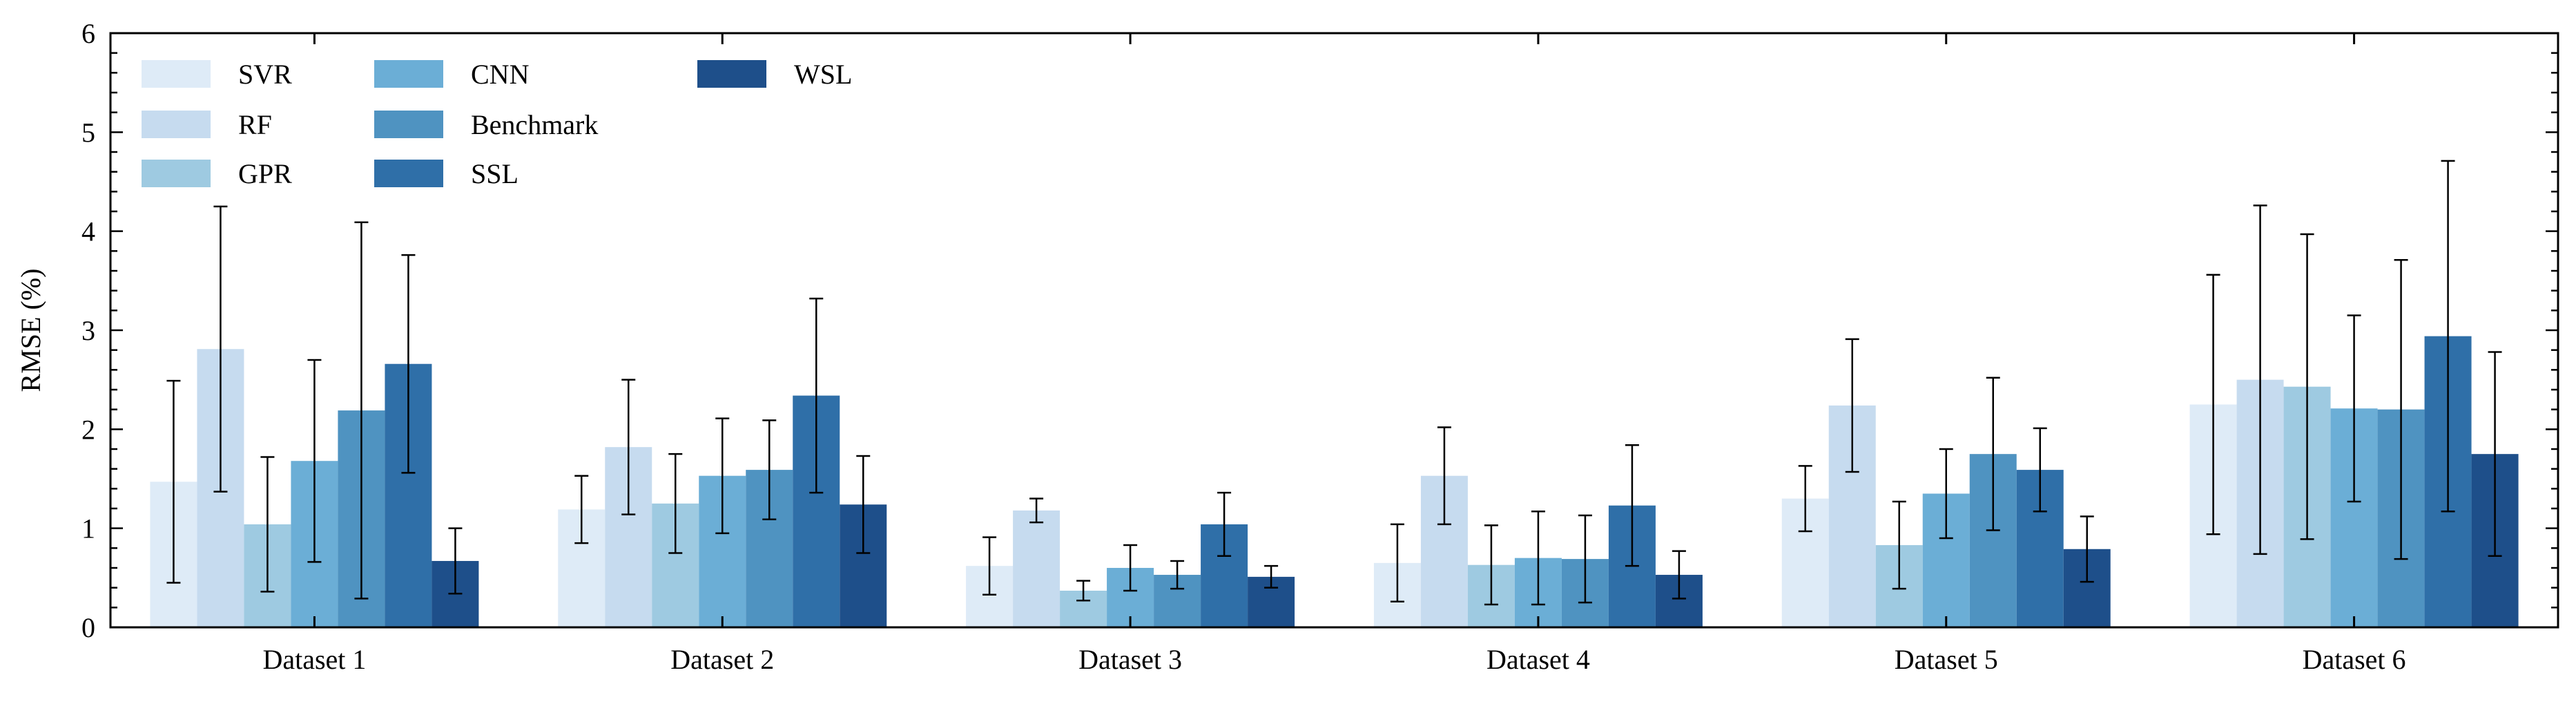 The width and height of the screenshot is (2576, 704). Describe the element at coordinates (88, 528) in the screenshot. I see `y-tick-label: 1` at that location.